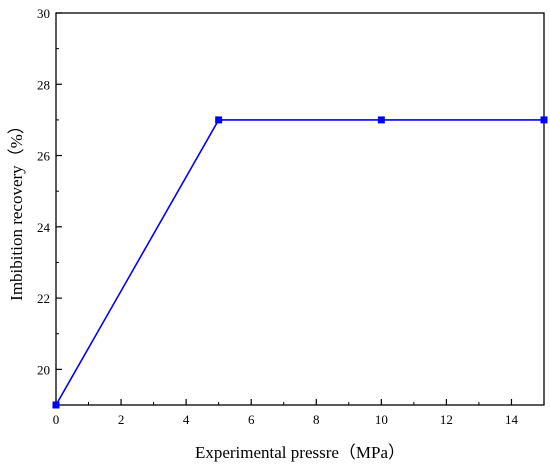  What do you see at coordinates (300, 452) in the screenshot?
I see `x-axis-title: Experimental pressre（MPa）` at bounding box center [300, 452].